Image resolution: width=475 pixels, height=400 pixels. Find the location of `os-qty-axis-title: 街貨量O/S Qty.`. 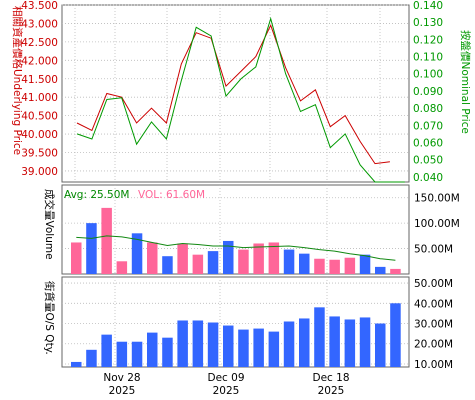

os-qty-axis-title: 街貨量O/S Qty. is located at coordinates (49, 318).